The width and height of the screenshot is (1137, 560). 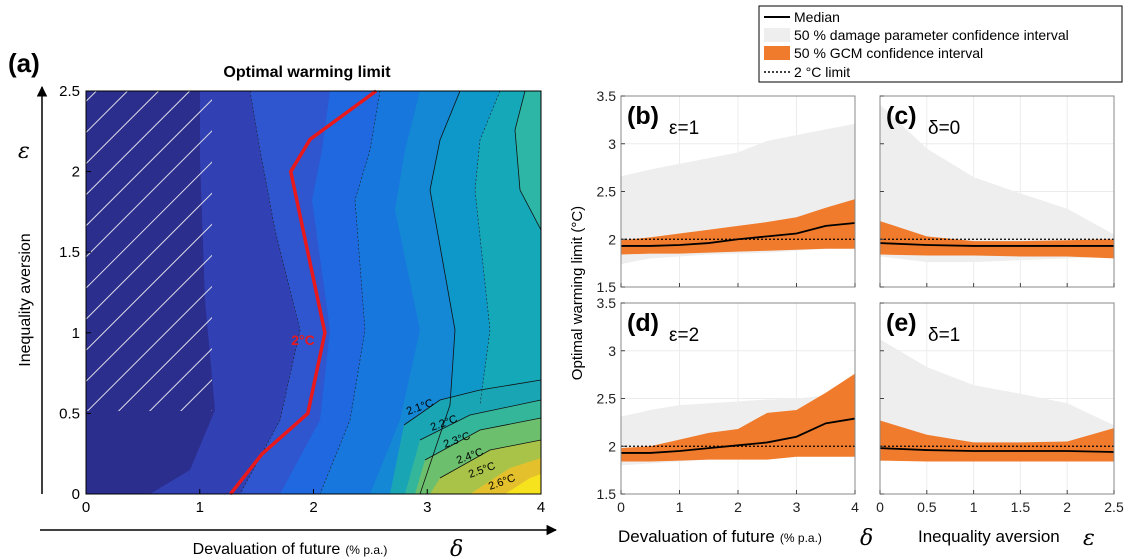 What do you see at coordinates (25, 299) in the screenshot?
I see `panel-a-ylabel: Inequality aversion` at bounding box center [25, 299].